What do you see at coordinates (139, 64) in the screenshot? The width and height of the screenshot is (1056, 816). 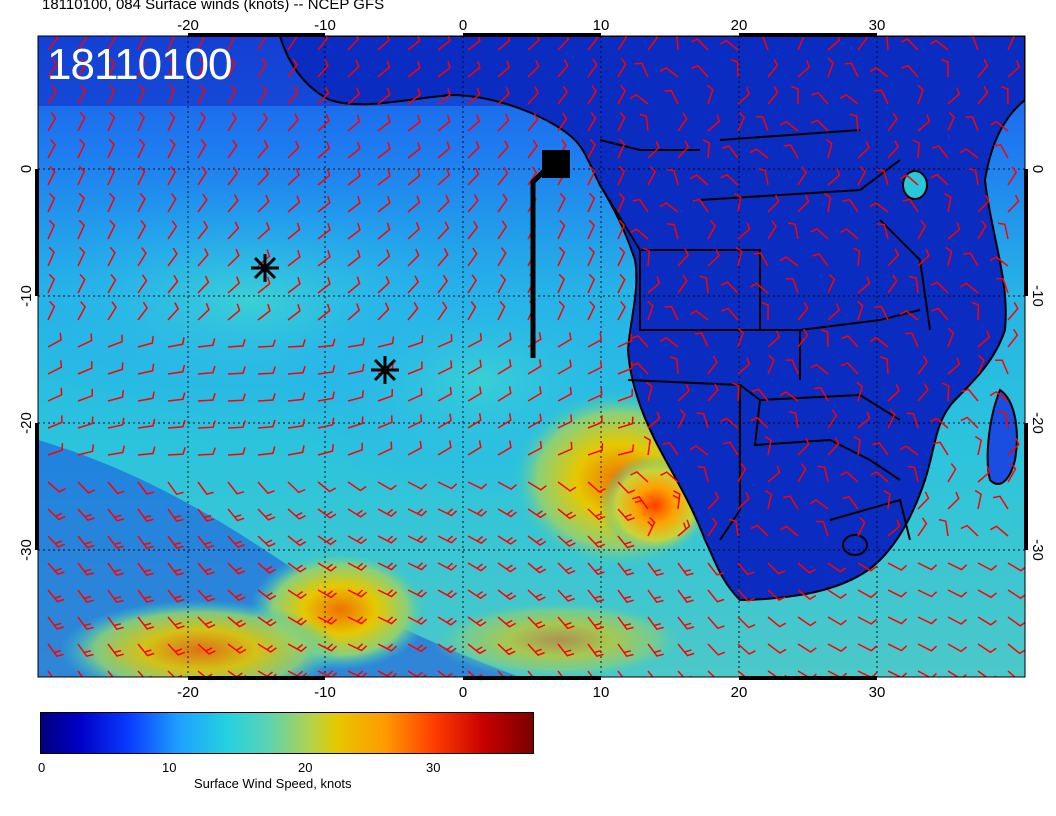 I see `timestamp-overlay: 18110100` at bounding box center [139, 64].